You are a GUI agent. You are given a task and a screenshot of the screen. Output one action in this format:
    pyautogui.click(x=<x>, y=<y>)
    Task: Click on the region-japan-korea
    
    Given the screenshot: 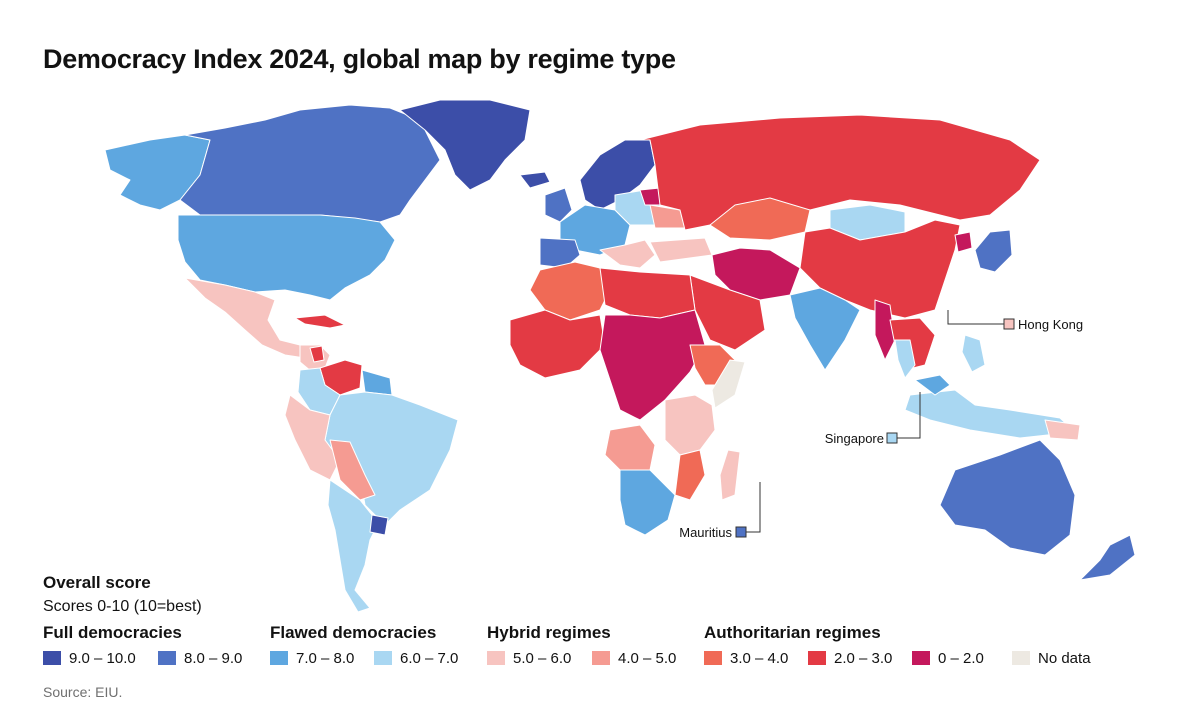 What is the action you would take?
    pyautogui.click(x=993, y=251)
    